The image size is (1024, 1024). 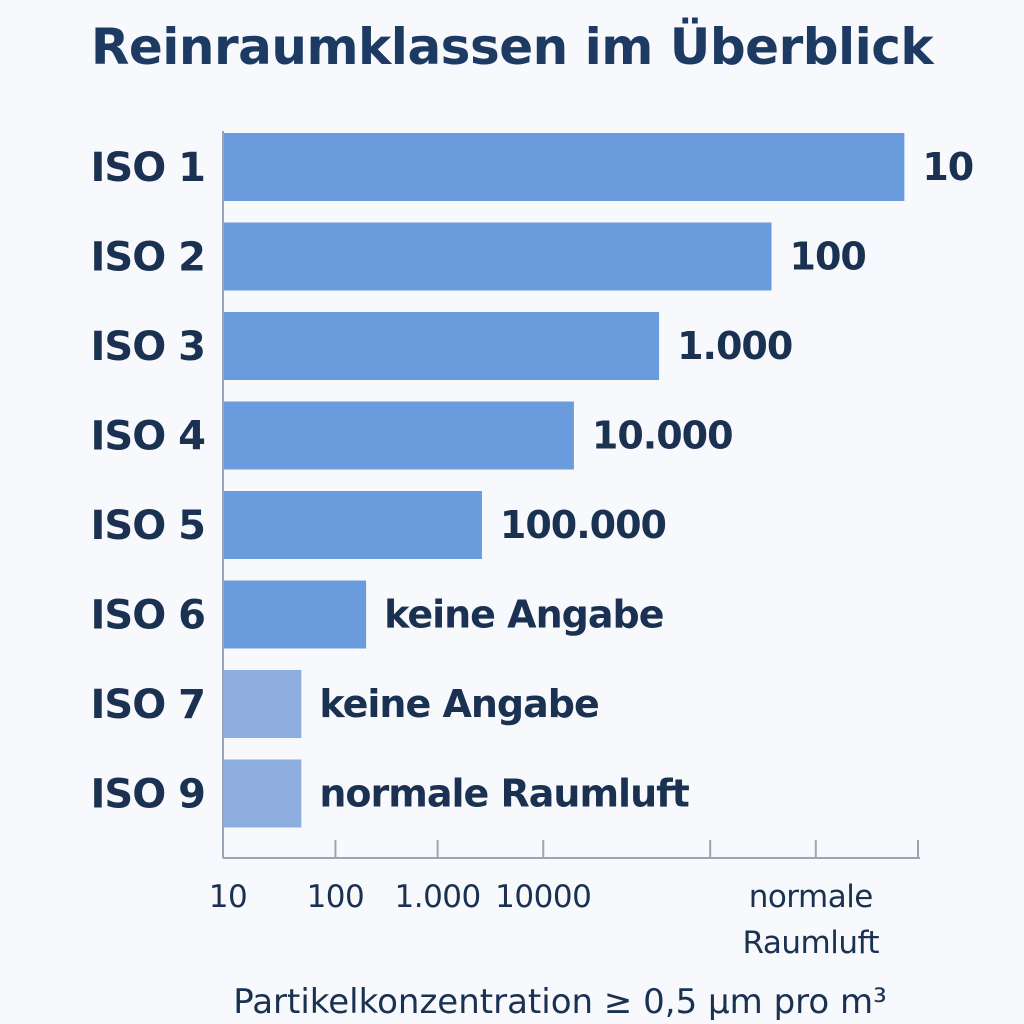 I want to click on x-axis-label: Partikelkonzentration ≥ 0,5 µm pro m³, so click(x=560, y=1002).